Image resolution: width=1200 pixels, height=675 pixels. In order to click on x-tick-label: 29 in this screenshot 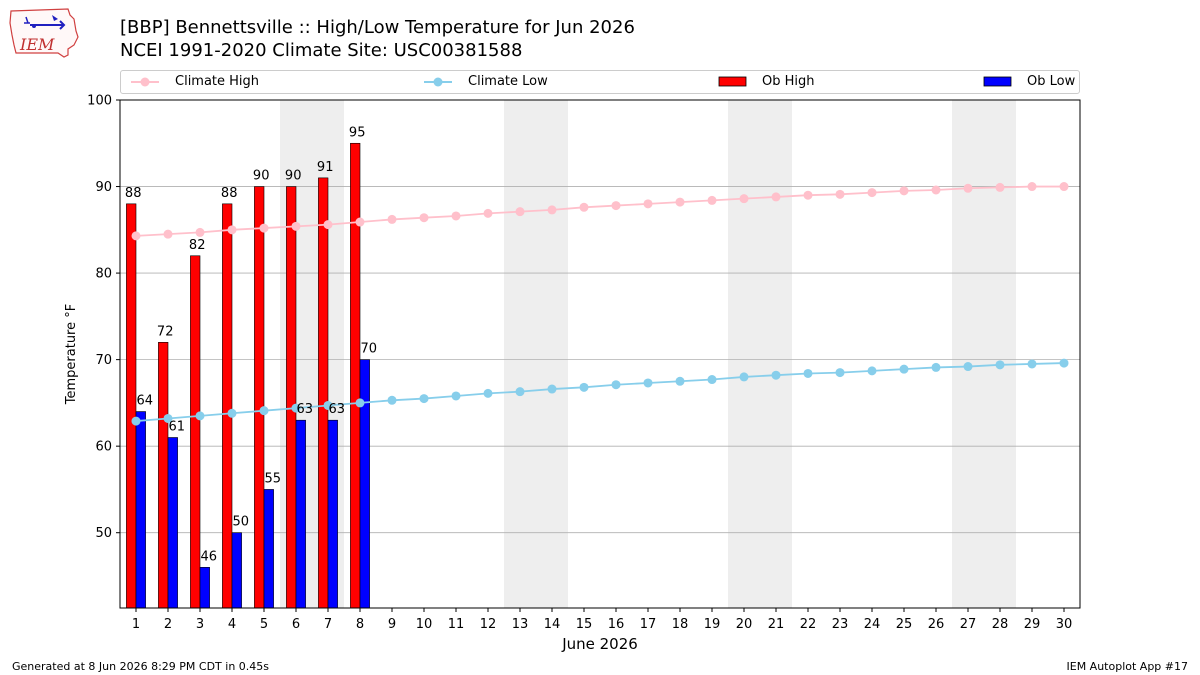, I will do `click(1032, 624)`.